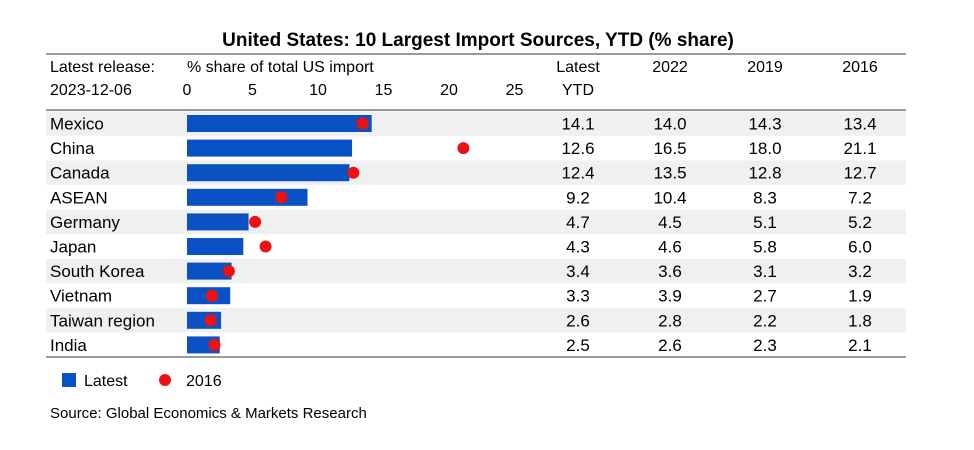 This screenshot has width=974, height=450. What do you see at coordinates (578, 67) in the screenshot?
I see `column-header: Latest` at bounding box center [578, 67].